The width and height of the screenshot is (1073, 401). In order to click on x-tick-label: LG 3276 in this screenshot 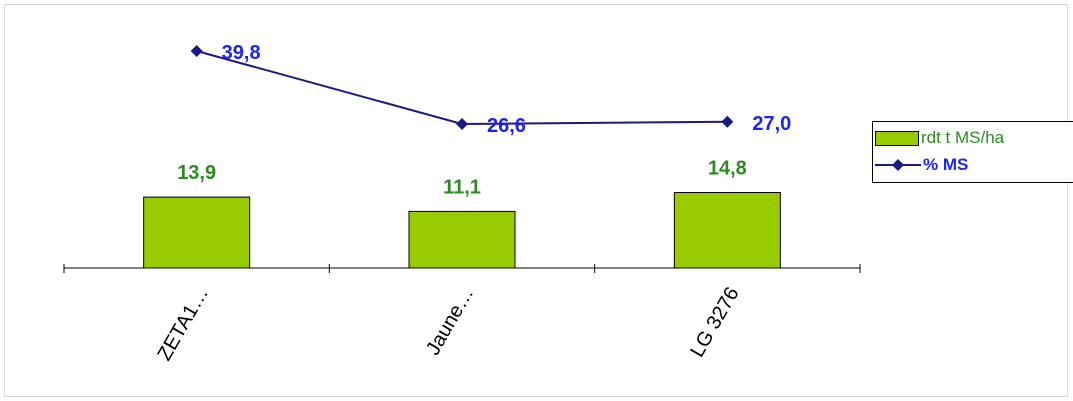, I will do `click(714, 322)`.